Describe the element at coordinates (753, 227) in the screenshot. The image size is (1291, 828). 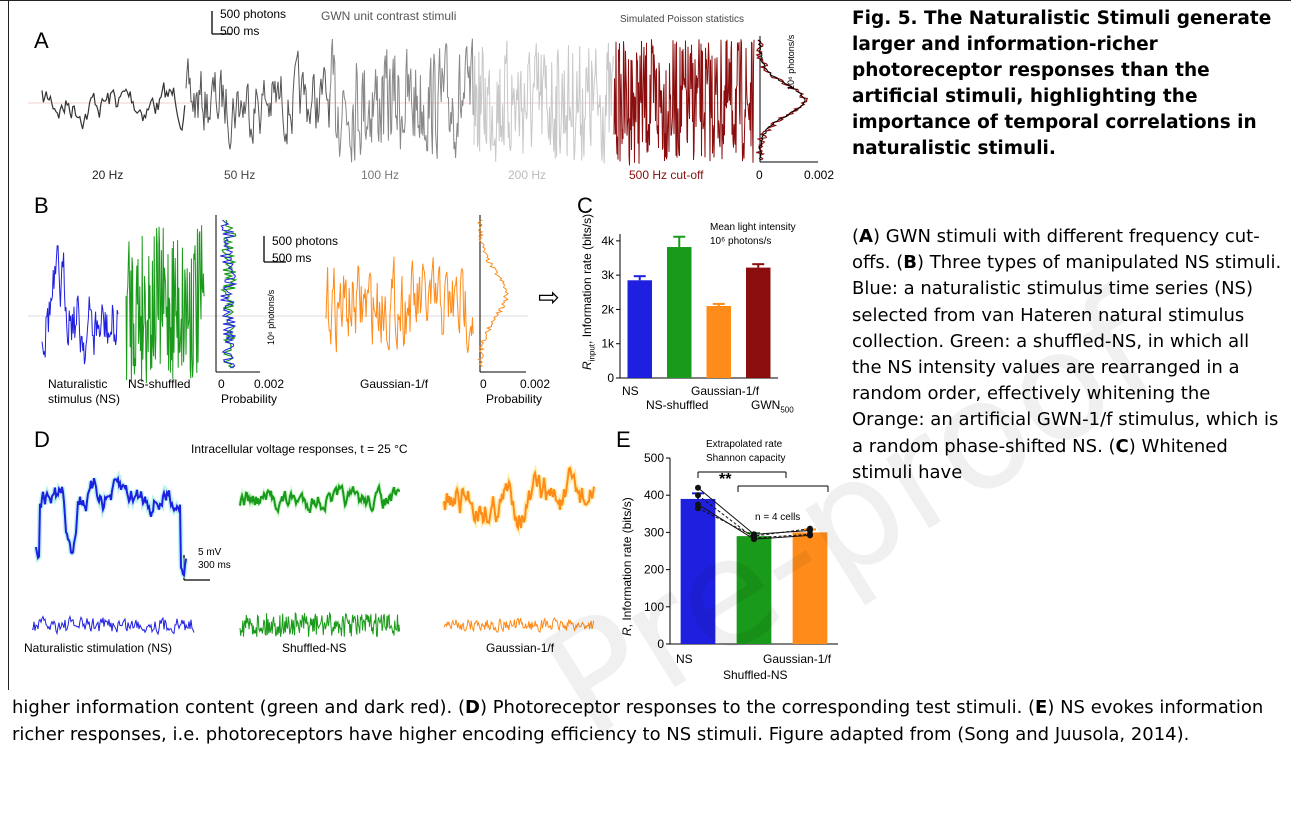
I see `c-legend-1: Mean light intensity` at that location.